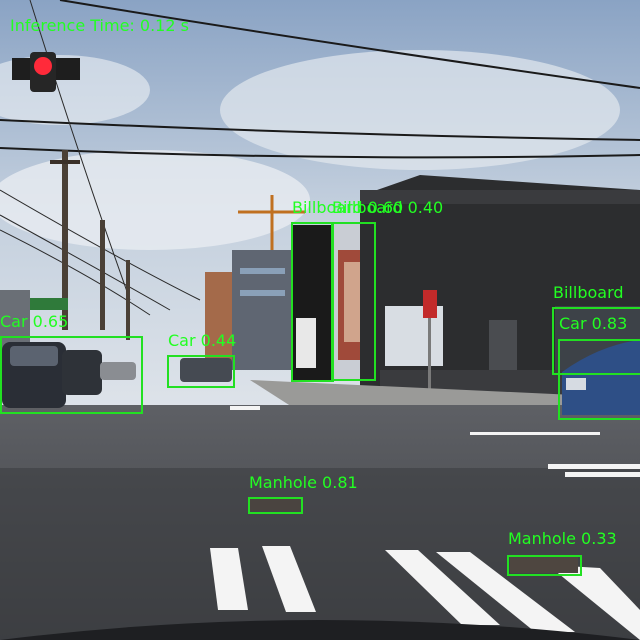  Describe the element at coordinates (388, 207) in the screenshot. I see `detection-label: Billboard 0.40` at that location.